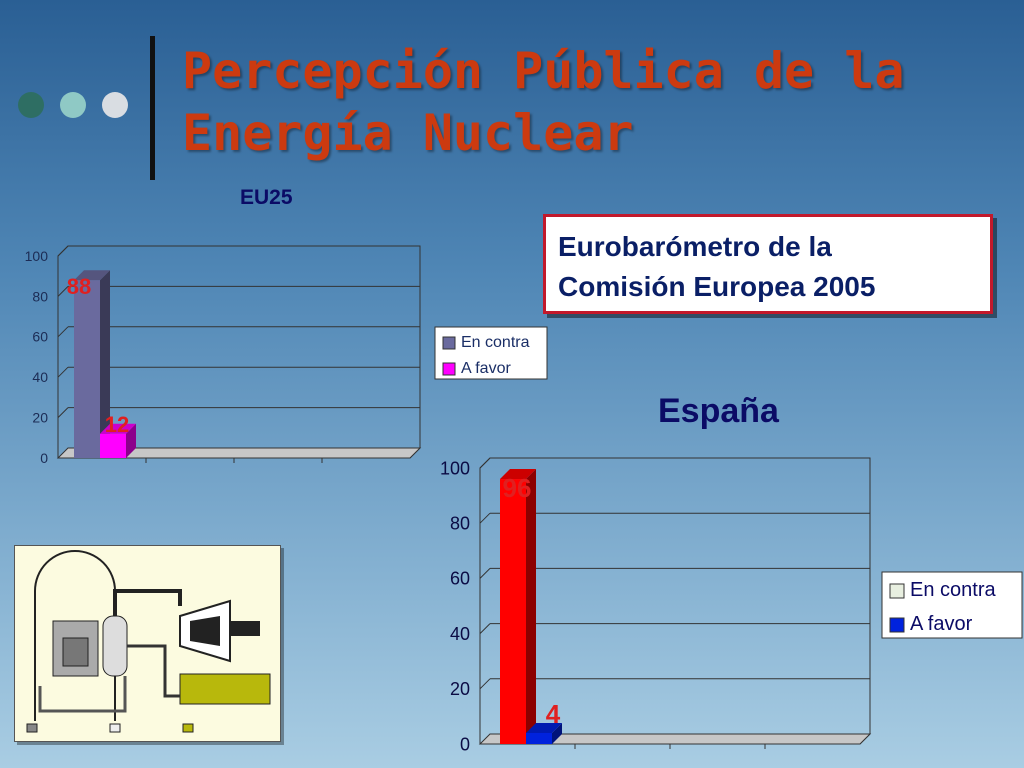  I want to click on data-label: 4, so click(553, 714).